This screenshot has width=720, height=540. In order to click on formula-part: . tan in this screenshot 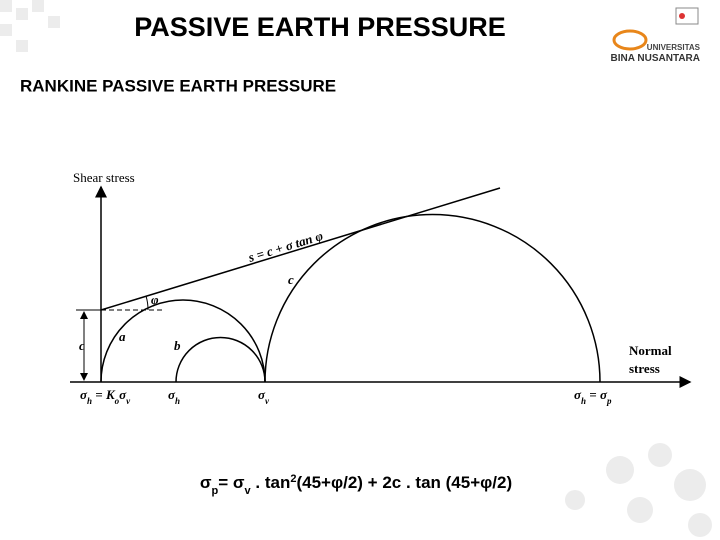, I will do `click(271, 482)`.